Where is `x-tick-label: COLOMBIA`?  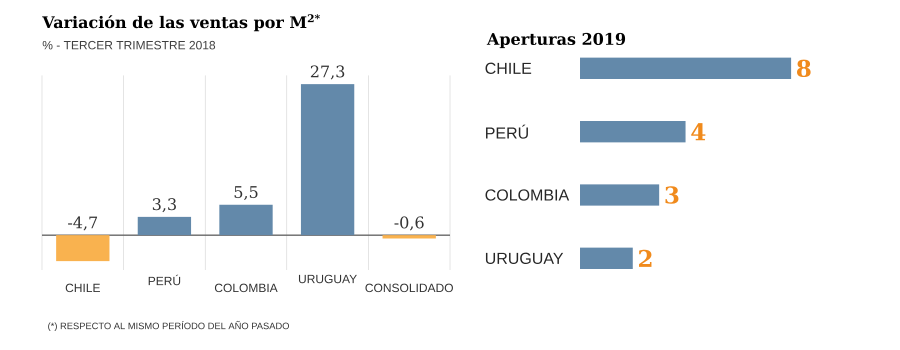
x-tick-label: COLOMBIA is located at coordinates (246, 288).